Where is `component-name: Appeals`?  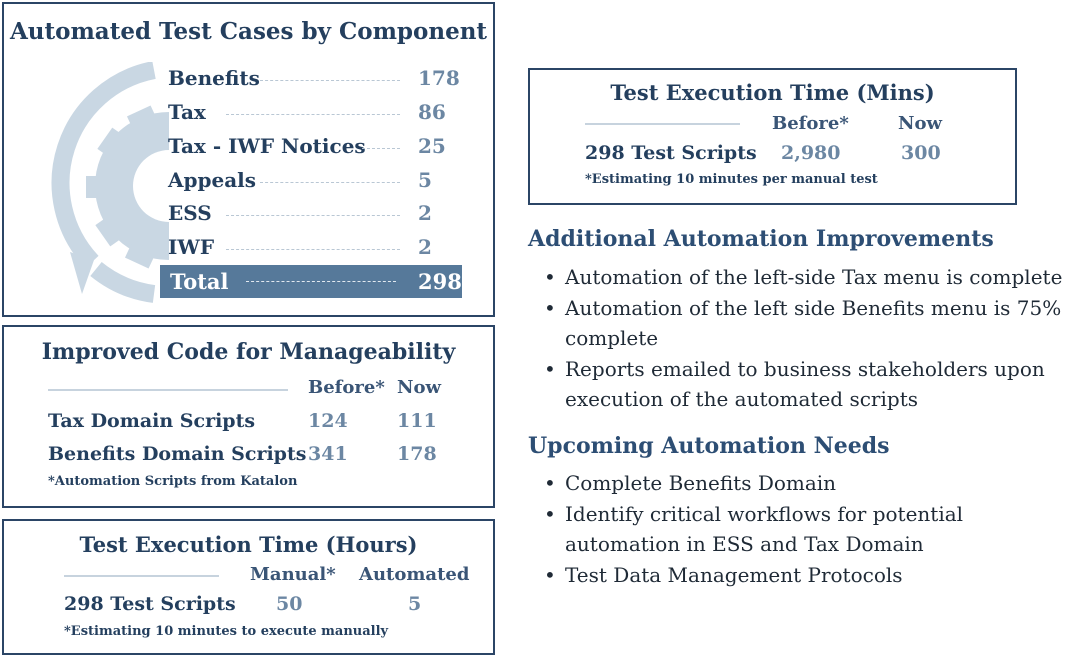 component-name: Appeals is located at coordinates (212, 180).